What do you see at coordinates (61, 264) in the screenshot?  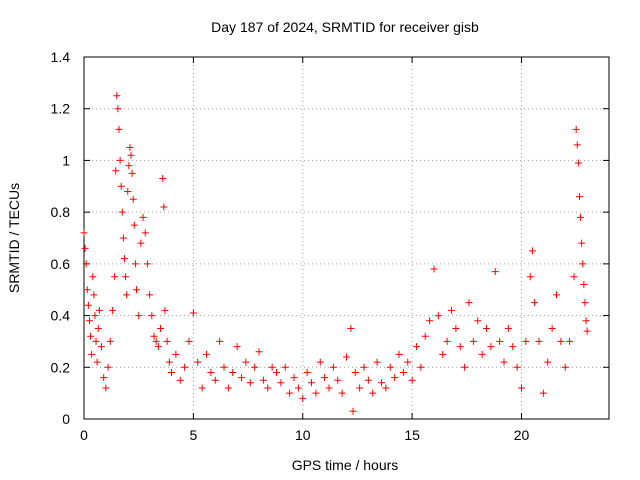 I see `y-tick-label: 0.6` at bounding box center [61, 264].